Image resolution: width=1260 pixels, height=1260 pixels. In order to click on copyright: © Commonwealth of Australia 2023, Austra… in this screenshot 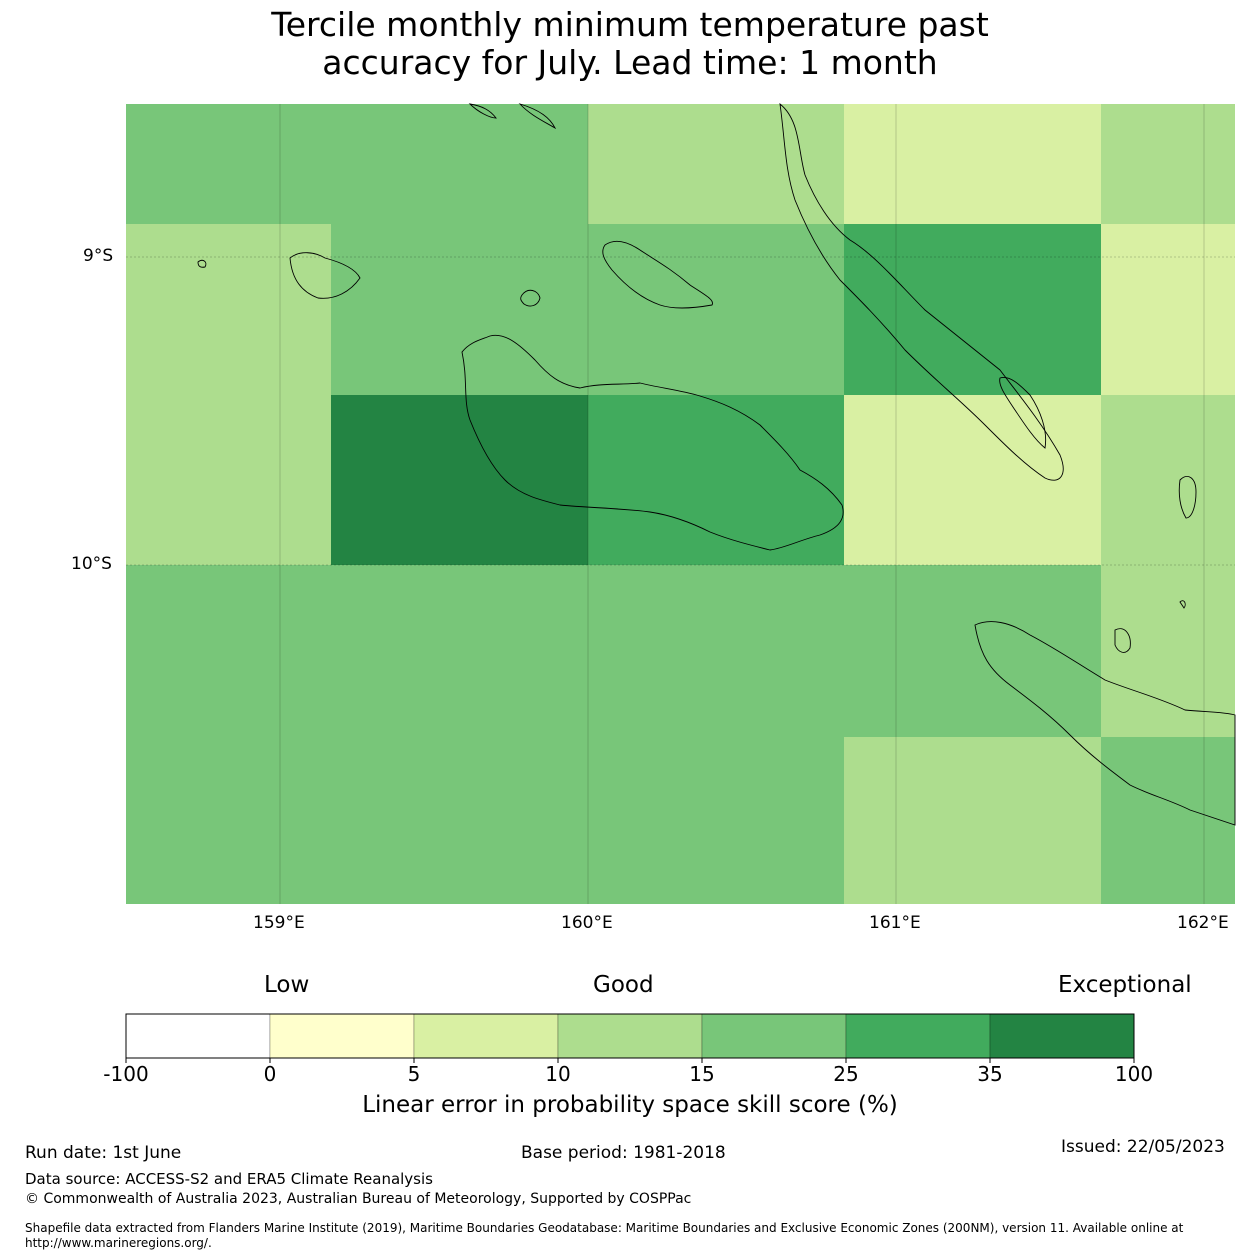, I will do `click(358, 1199)`.